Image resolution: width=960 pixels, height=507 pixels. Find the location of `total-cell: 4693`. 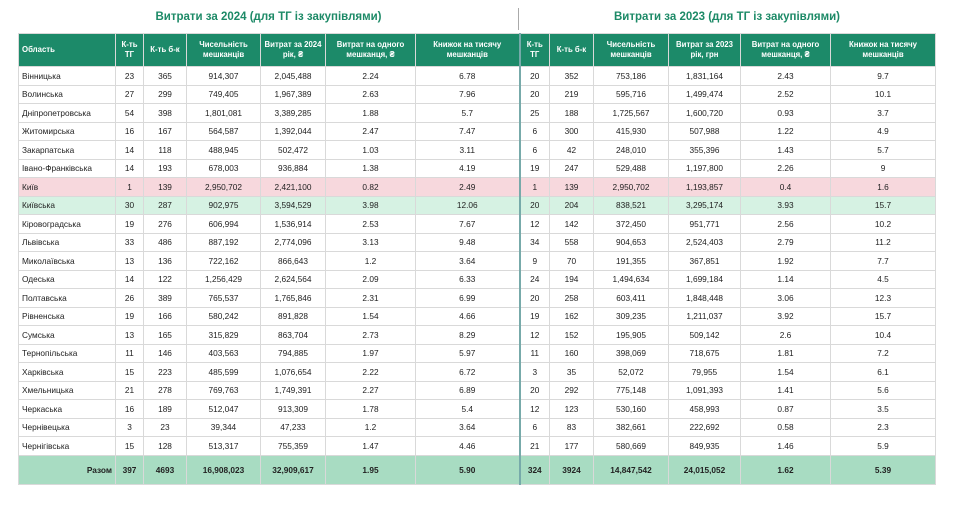

total-cell: 4693 is located at coordinates (165, 469).